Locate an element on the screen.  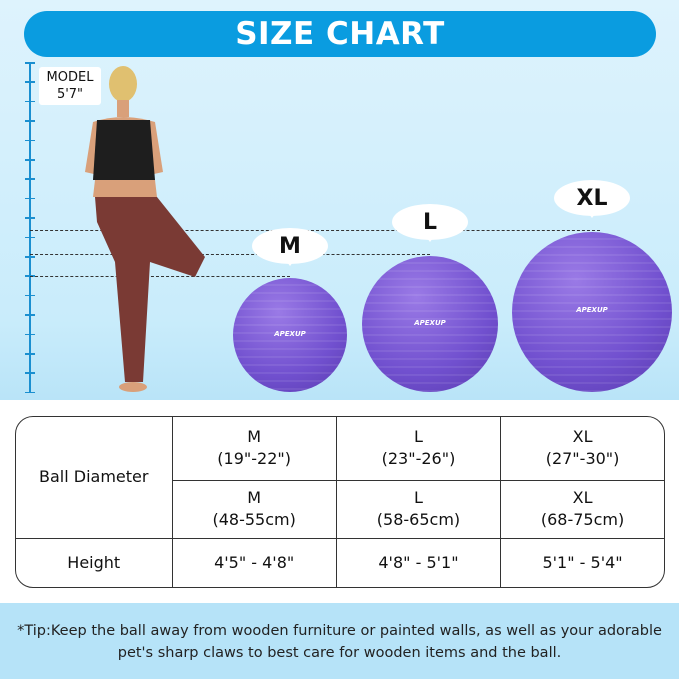
page-title: SIZE CHART is located at coordinates (340, 34).